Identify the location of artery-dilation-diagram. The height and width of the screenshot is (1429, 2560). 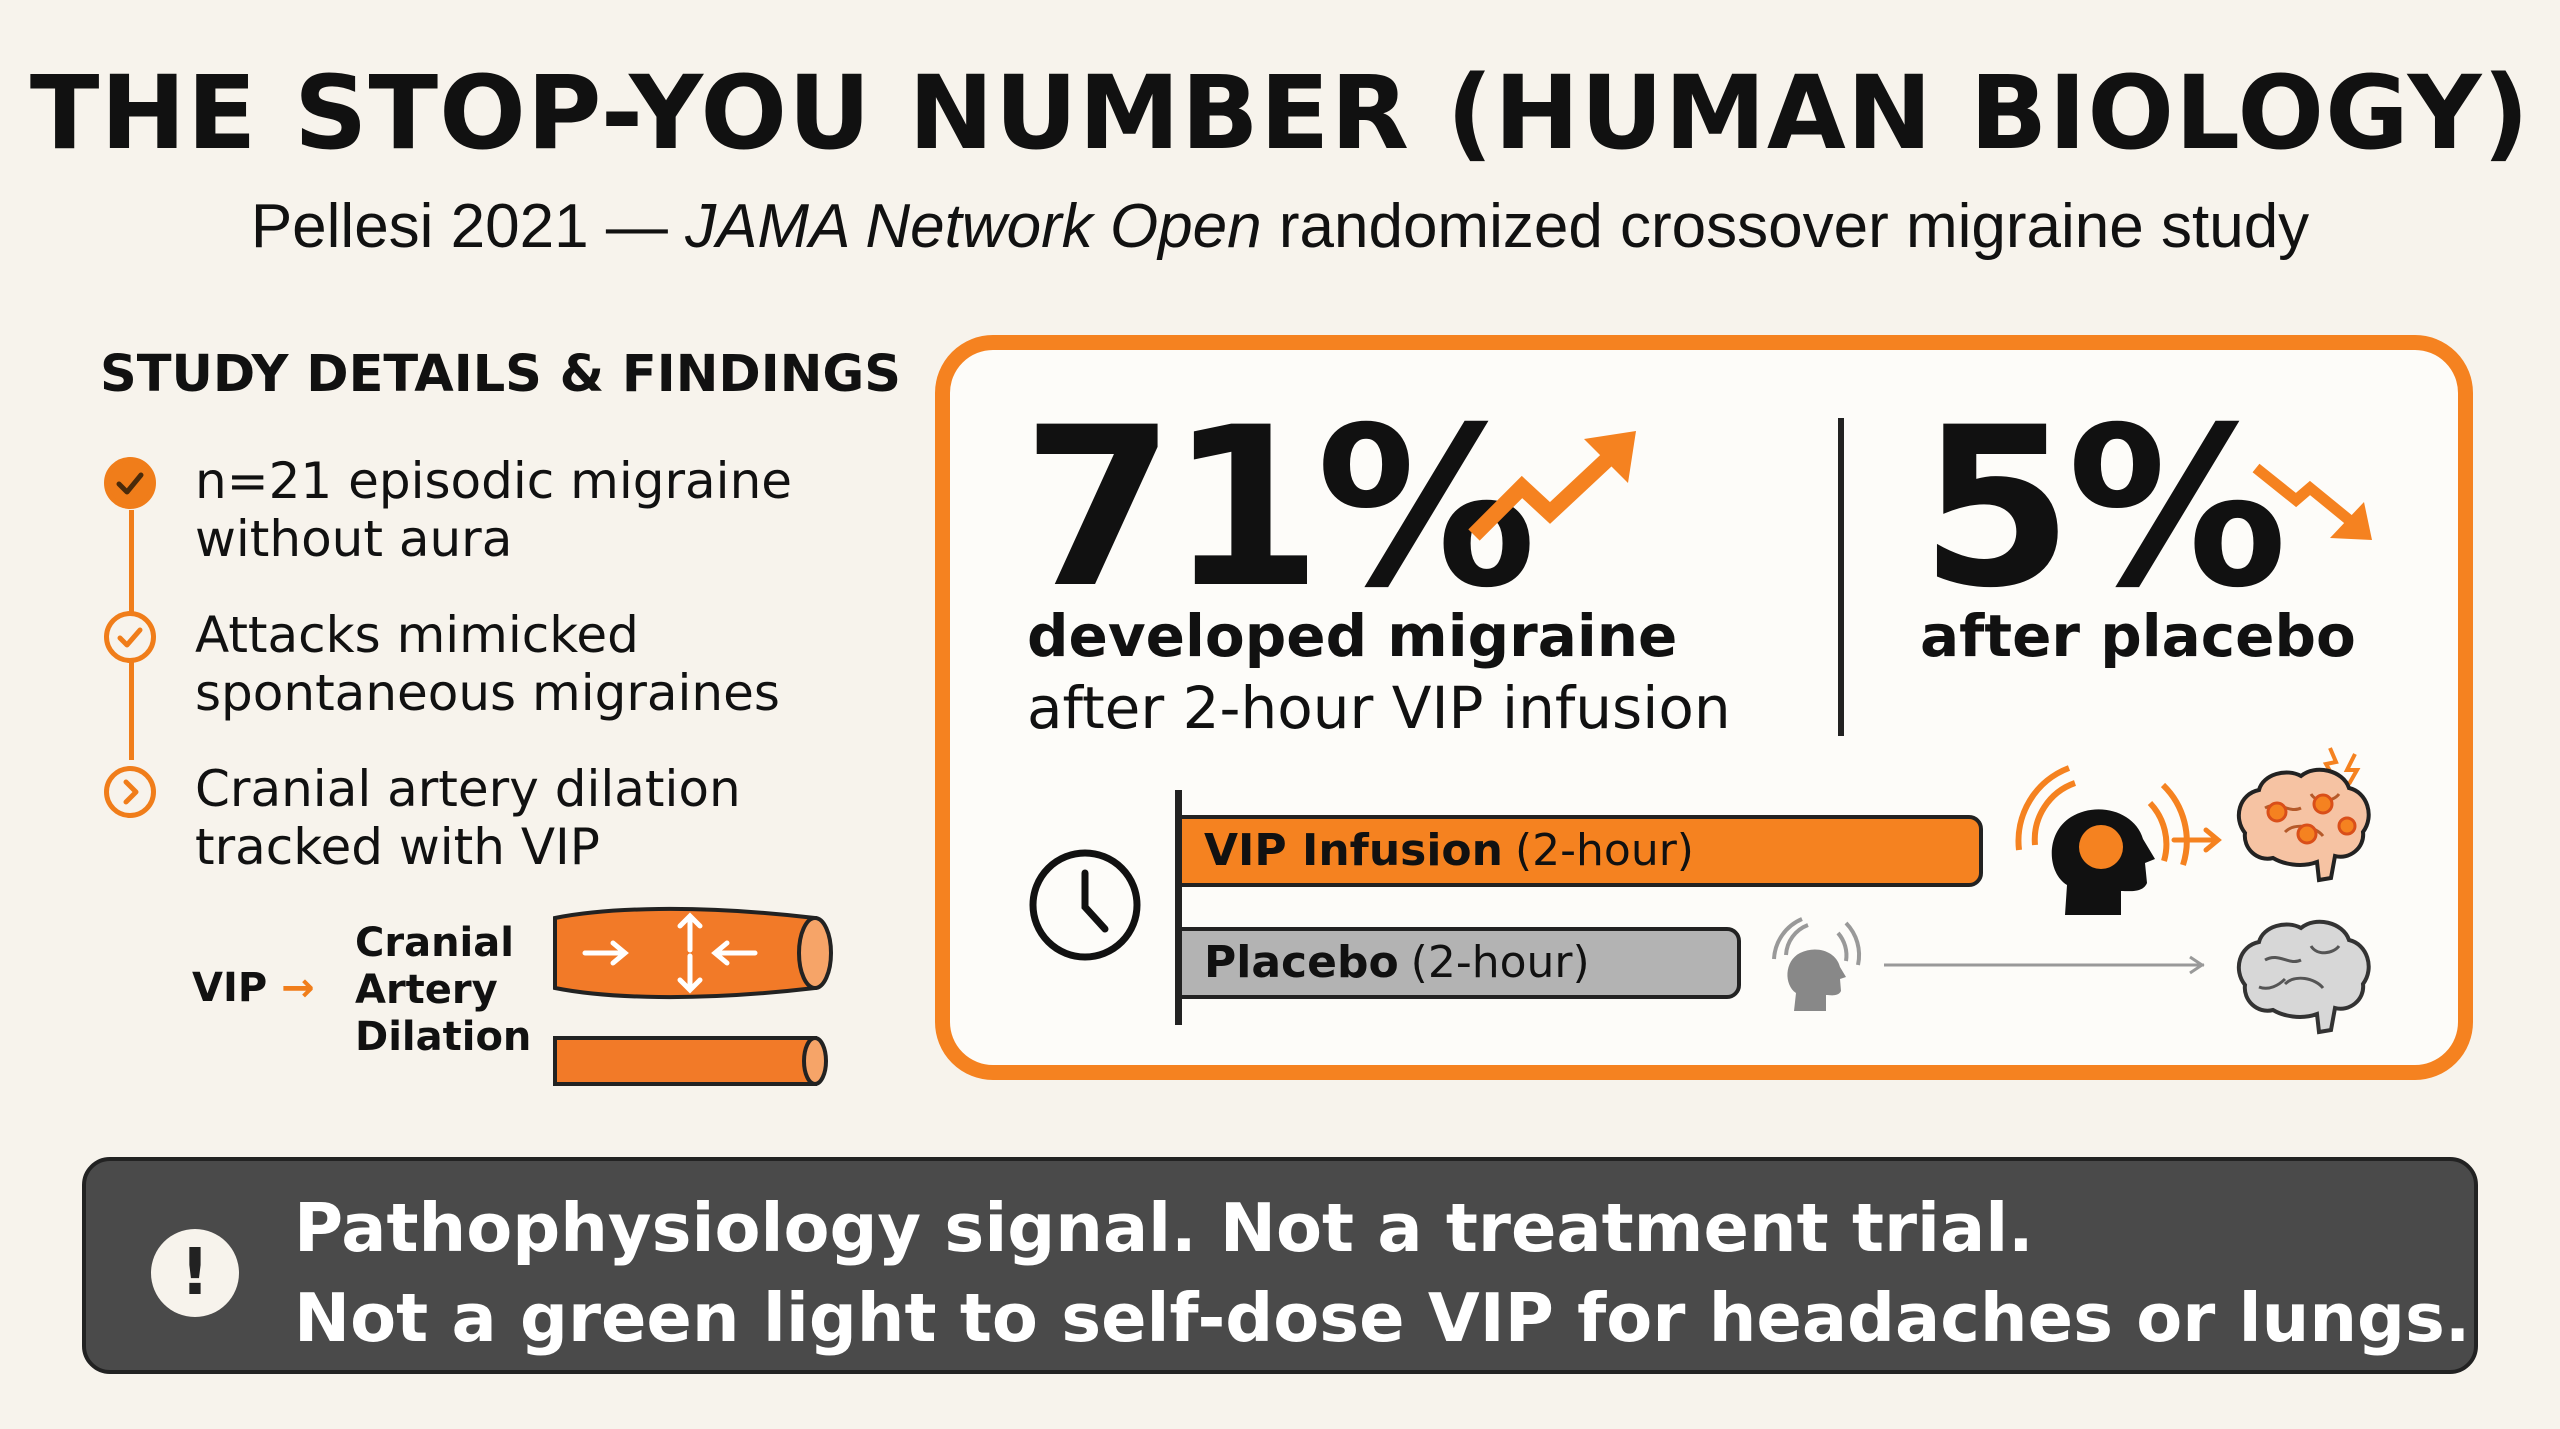
(693, 996).